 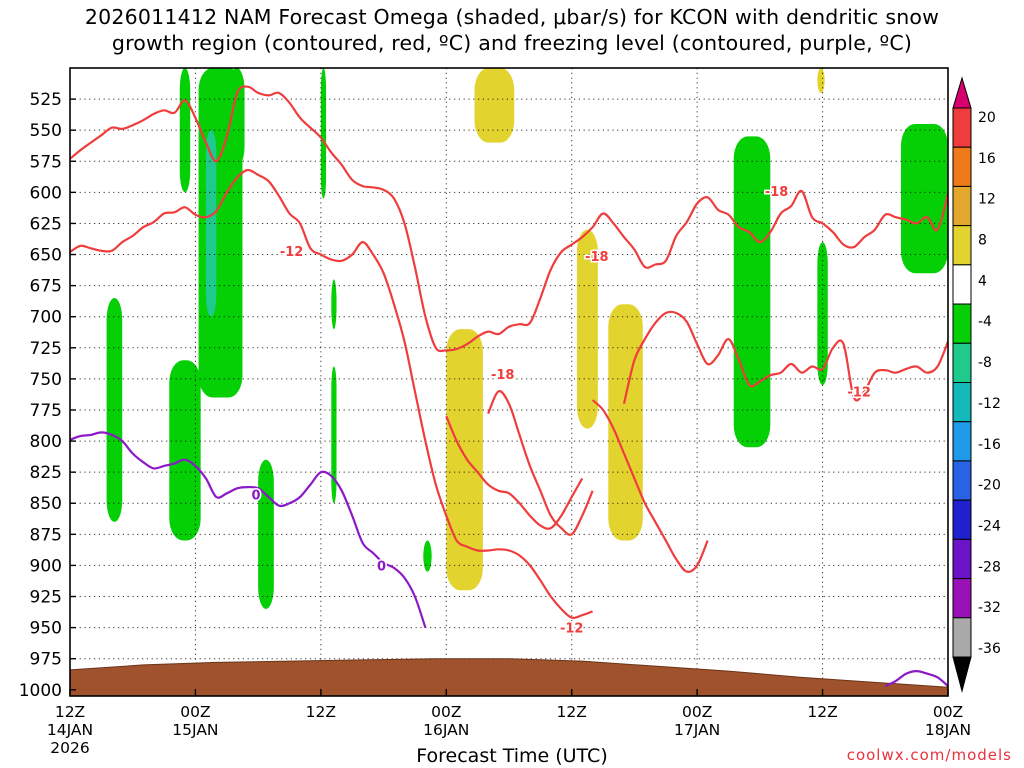 What do you see at coordinates (985, 363) in the screenshot?
I see `colorbar-label--8: -8` at bounding box center [985, 363].